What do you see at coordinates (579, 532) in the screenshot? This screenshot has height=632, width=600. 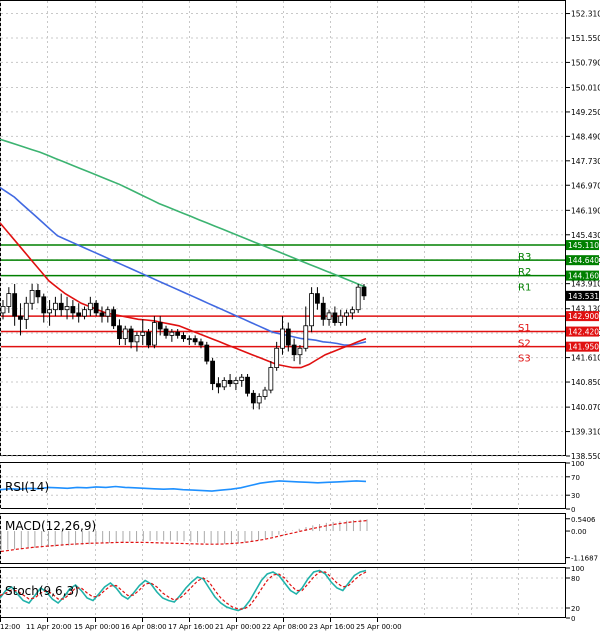 I see `macd-tick-label: 0.00` at bounding box center [579, 532].